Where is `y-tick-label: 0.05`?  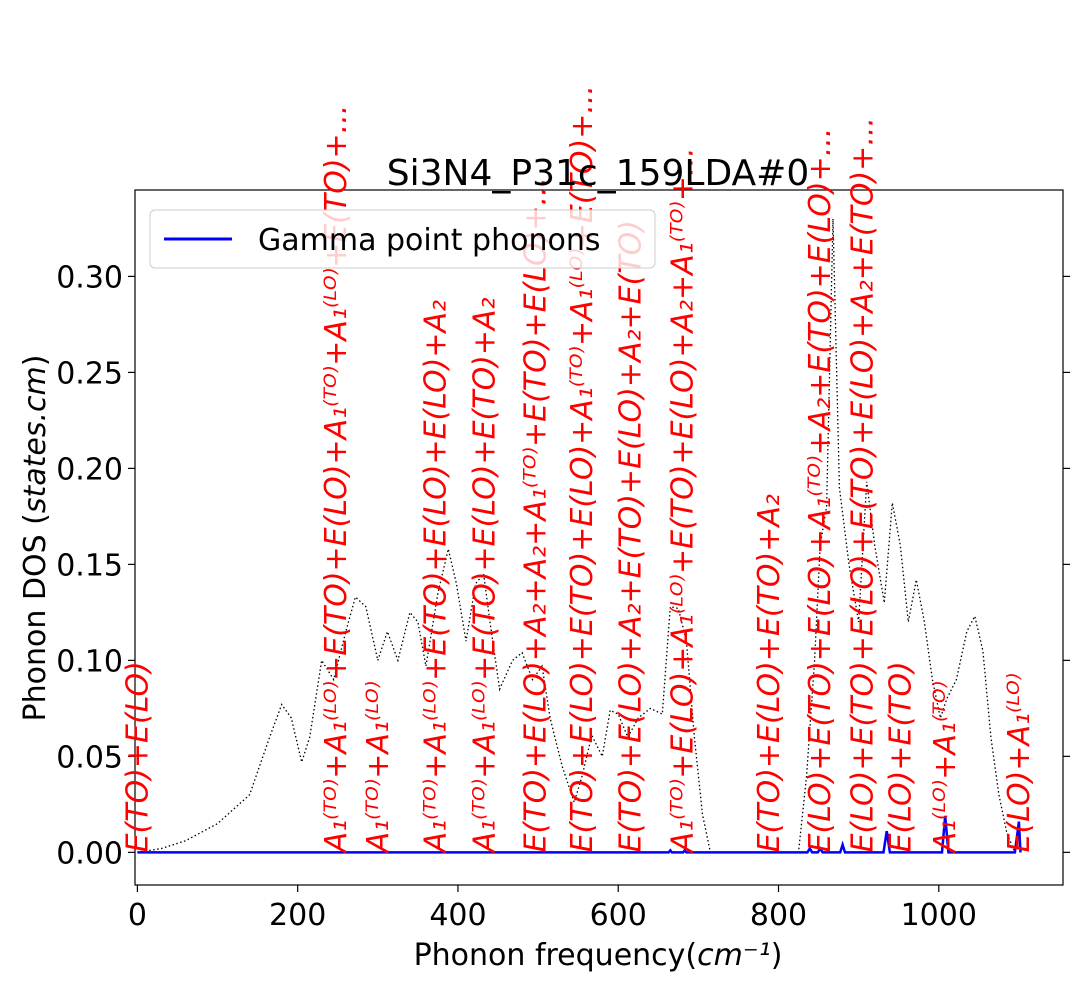
y-tick-label: 0.05 is located at coordinates (89, 757).